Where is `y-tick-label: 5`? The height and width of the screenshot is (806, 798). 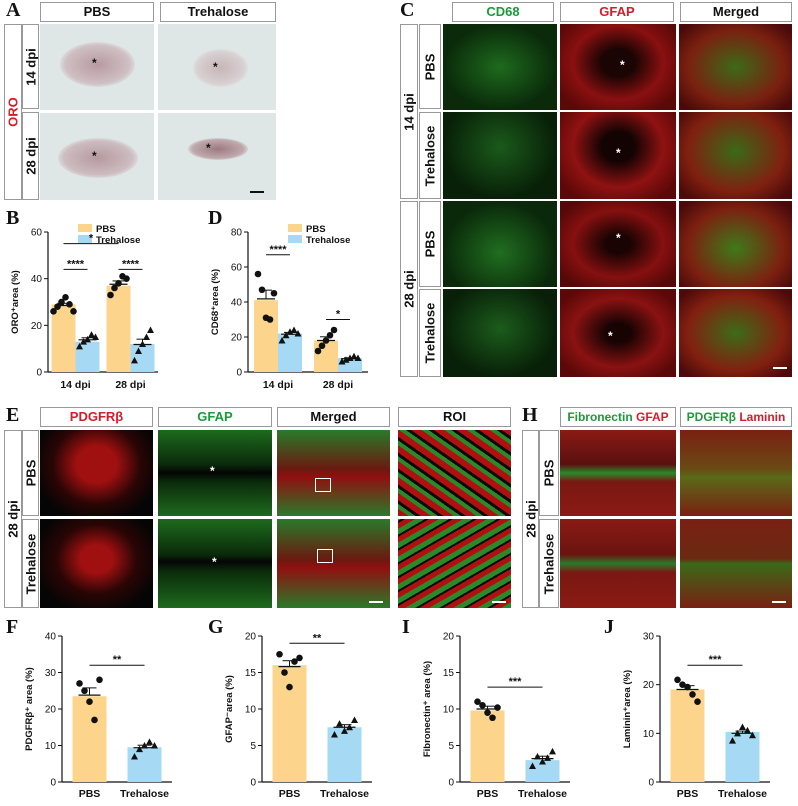
y-tick-label: 5 is located at coordinates (253, 746).